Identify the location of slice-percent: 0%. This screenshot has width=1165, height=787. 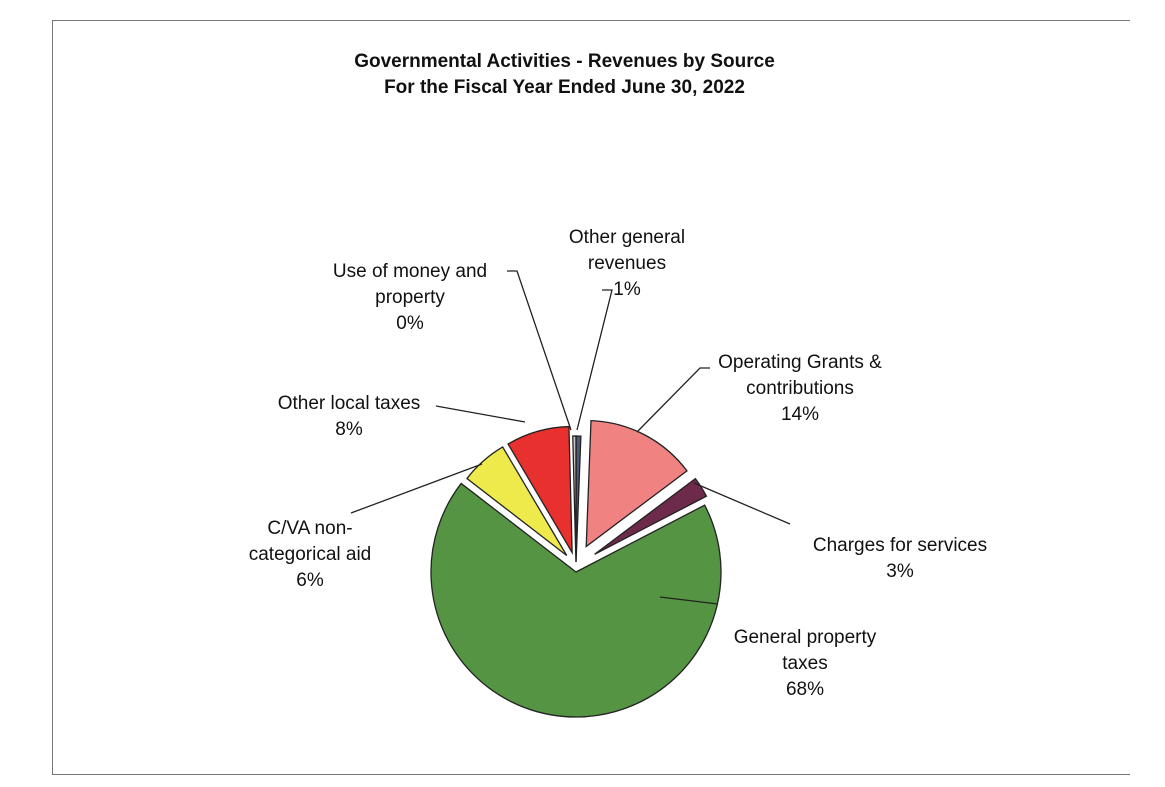
(410, 323).